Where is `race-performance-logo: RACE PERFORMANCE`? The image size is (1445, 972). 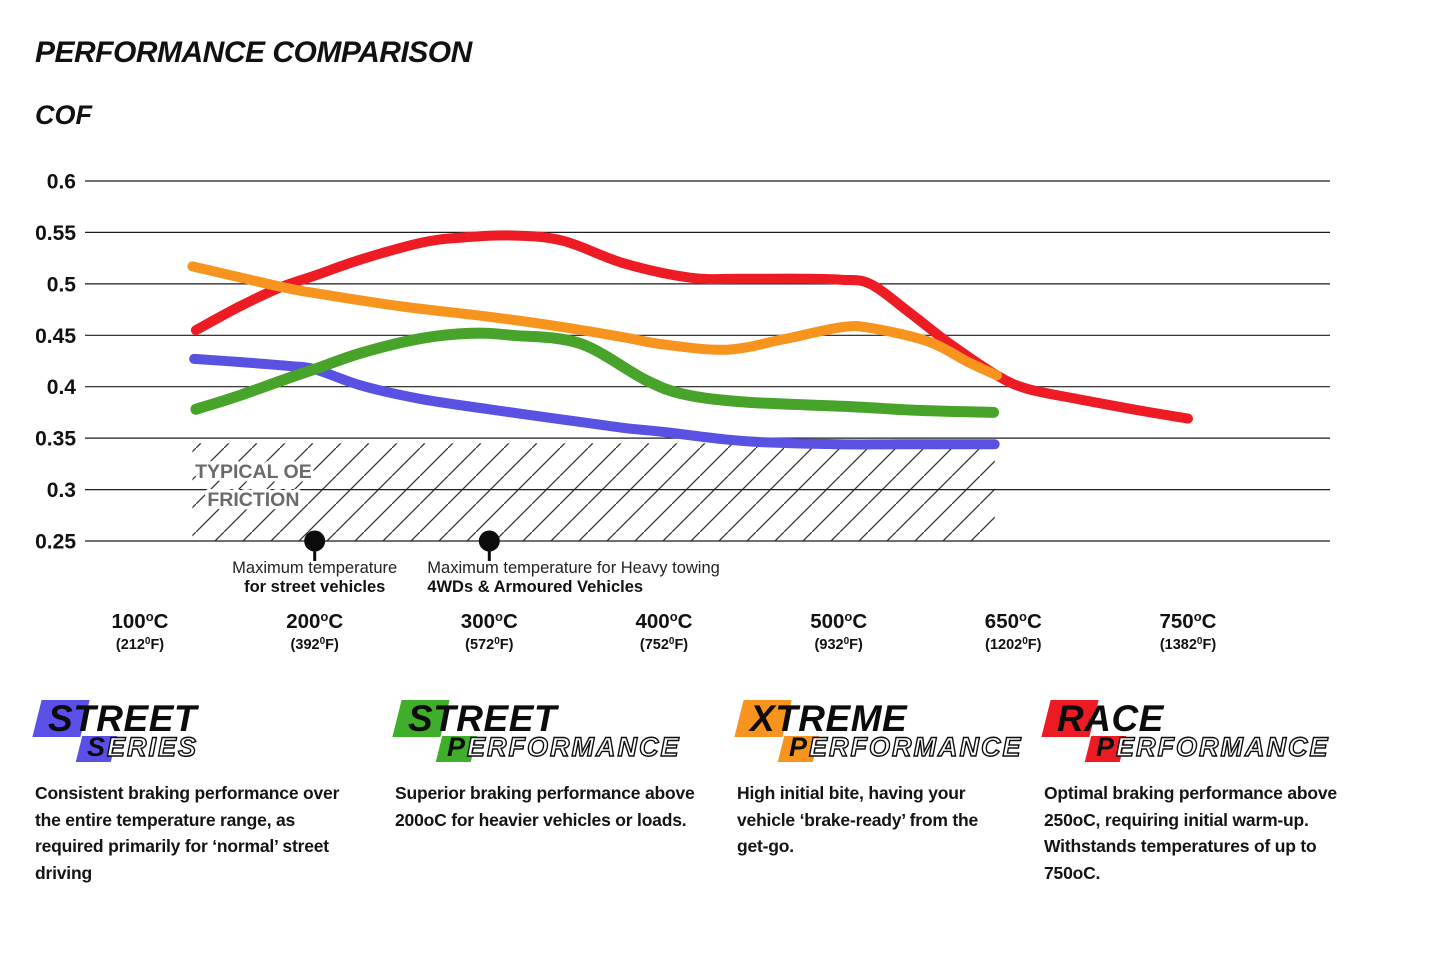 race-performance-logo: RACE PERFORMANCE is located at coordinates (1203, 732).